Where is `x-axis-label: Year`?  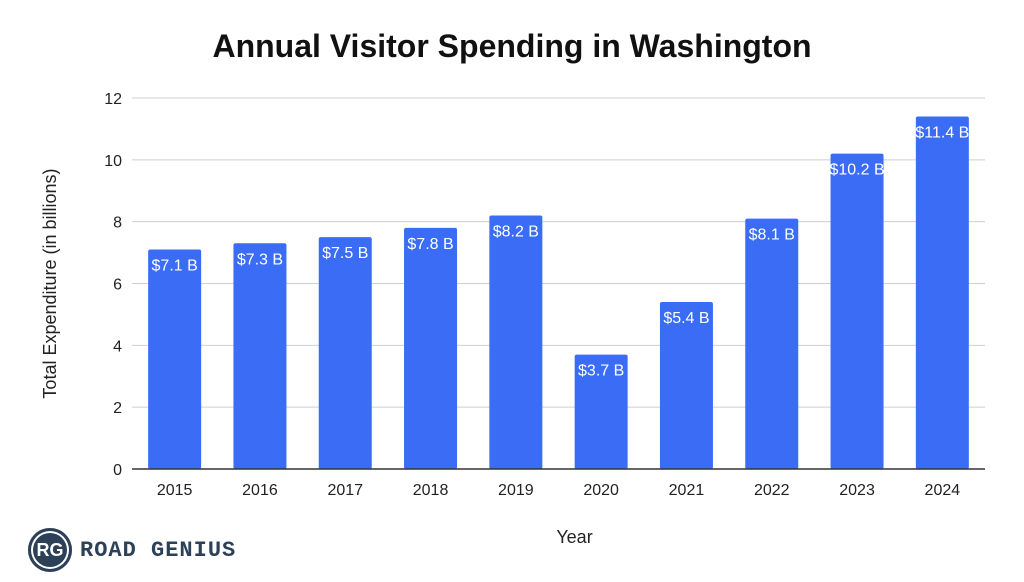 x-axis-label: Year is located at coordinates (574, 537).